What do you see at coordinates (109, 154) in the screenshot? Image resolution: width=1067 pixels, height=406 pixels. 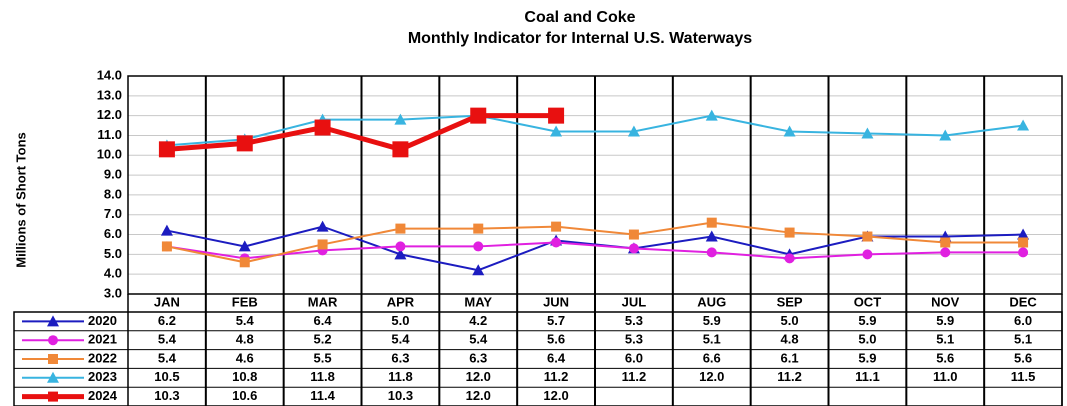 I see `y-tick-label: 10.0` at bounding box center [109, 154].